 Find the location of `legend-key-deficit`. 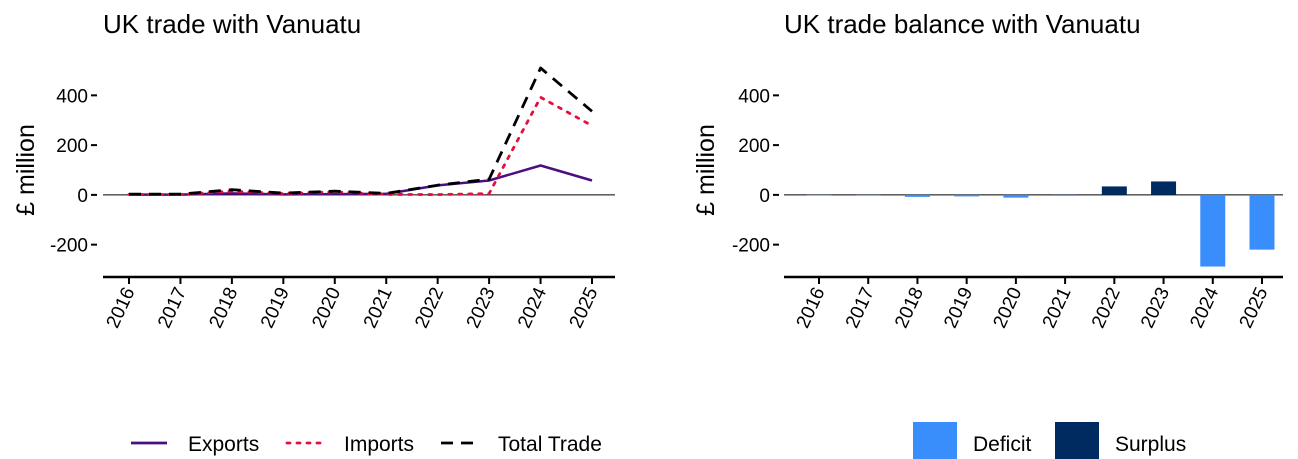

legend-key-deficit is located at coordinates (935, 440).